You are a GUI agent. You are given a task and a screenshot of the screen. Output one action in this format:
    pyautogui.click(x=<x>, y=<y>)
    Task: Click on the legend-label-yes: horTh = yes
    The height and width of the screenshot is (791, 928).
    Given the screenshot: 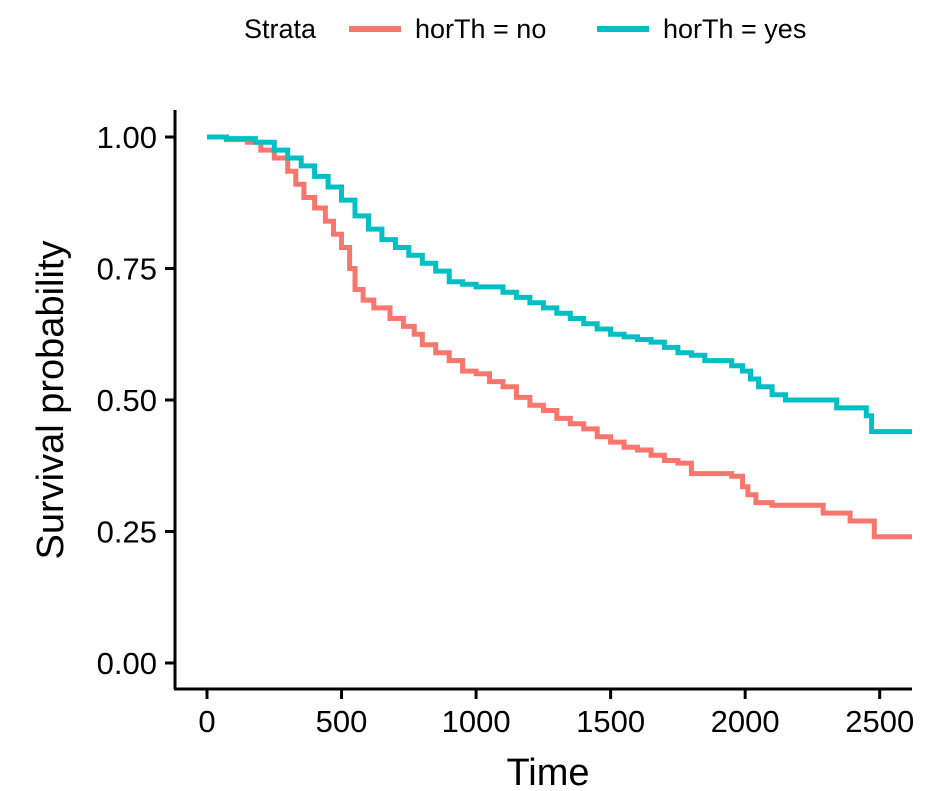 What is the action you would take?
    pyautogui.click(x=734, y=29)
    